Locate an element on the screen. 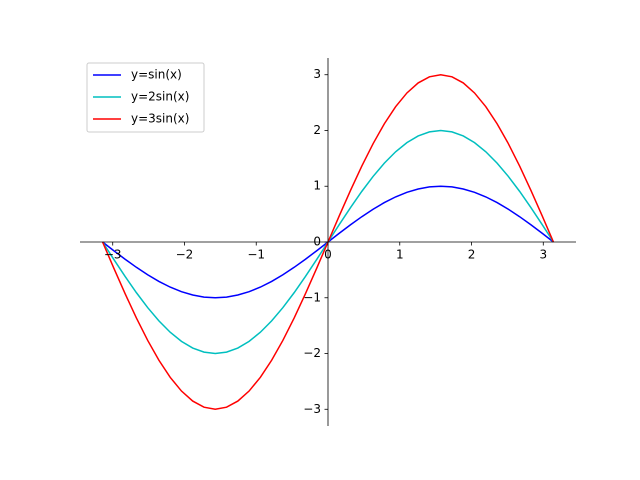 The height and width of the screenshot is (480, 640). y-tick-label: 0 is located at coordinates (317, 242).